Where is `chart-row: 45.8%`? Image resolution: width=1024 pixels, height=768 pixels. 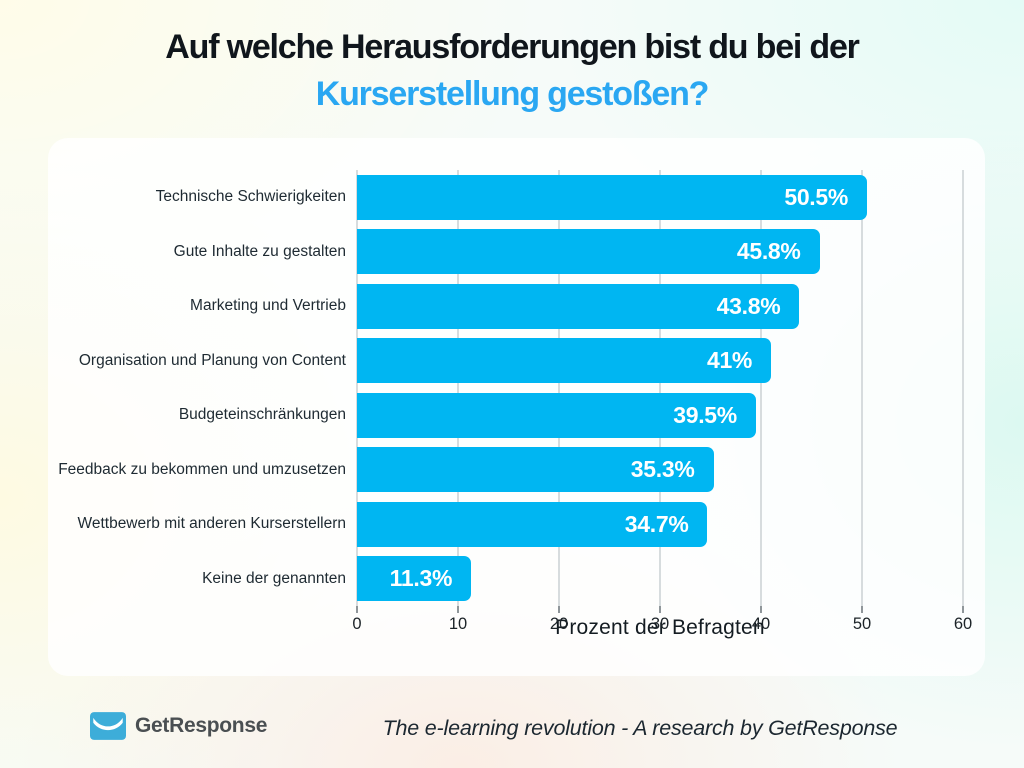
chart-row: 45.8% is located at coordinates (660, 252).